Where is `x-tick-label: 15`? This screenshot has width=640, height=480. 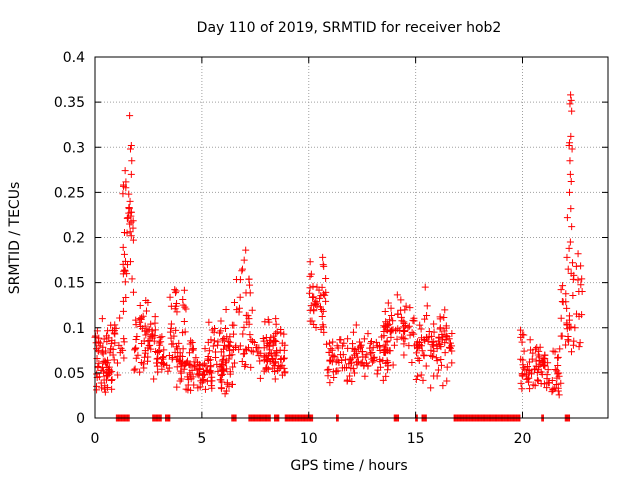 x-tick-label: 15 is located at coordinates (416, 439).